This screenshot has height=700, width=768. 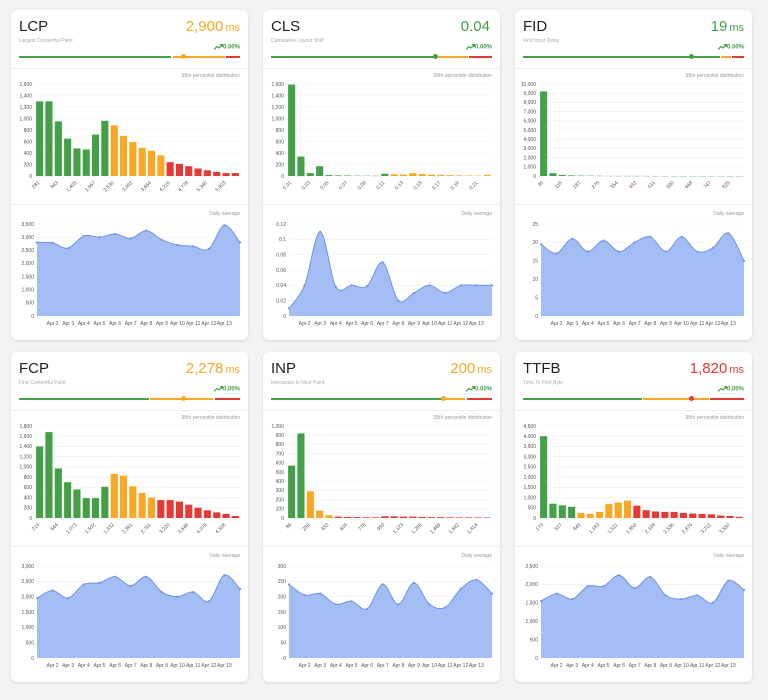 I want to click on rail-poor-segment, so click(x=479, y=399).